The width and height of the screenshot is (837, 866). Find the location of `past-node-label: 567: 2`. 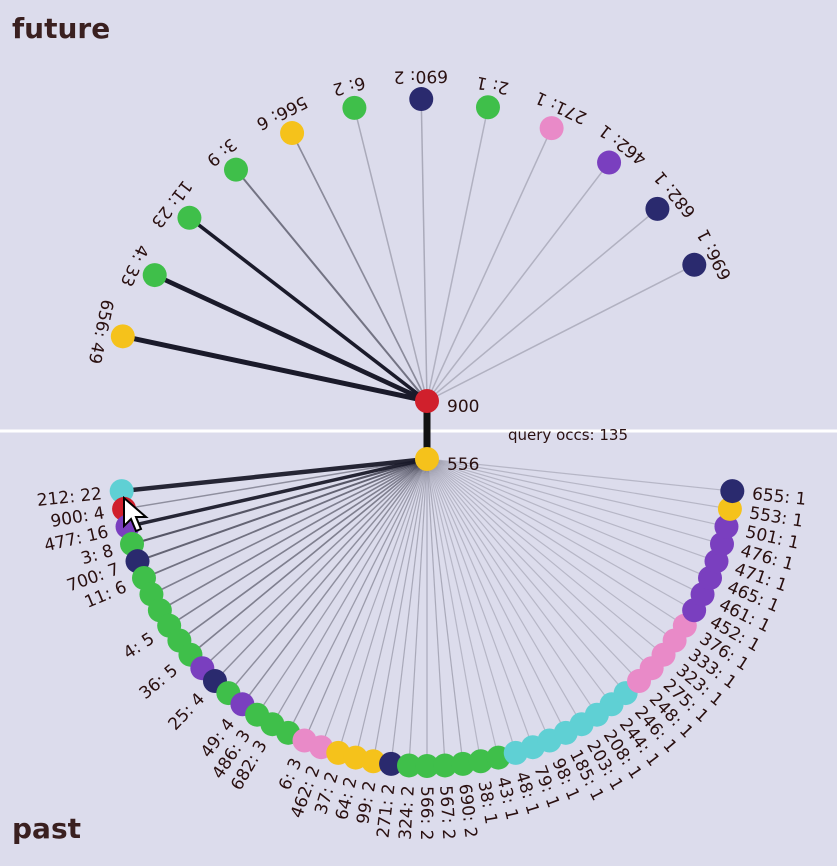

past-node-label: 567: 2 is located at coordinates (446, 812).